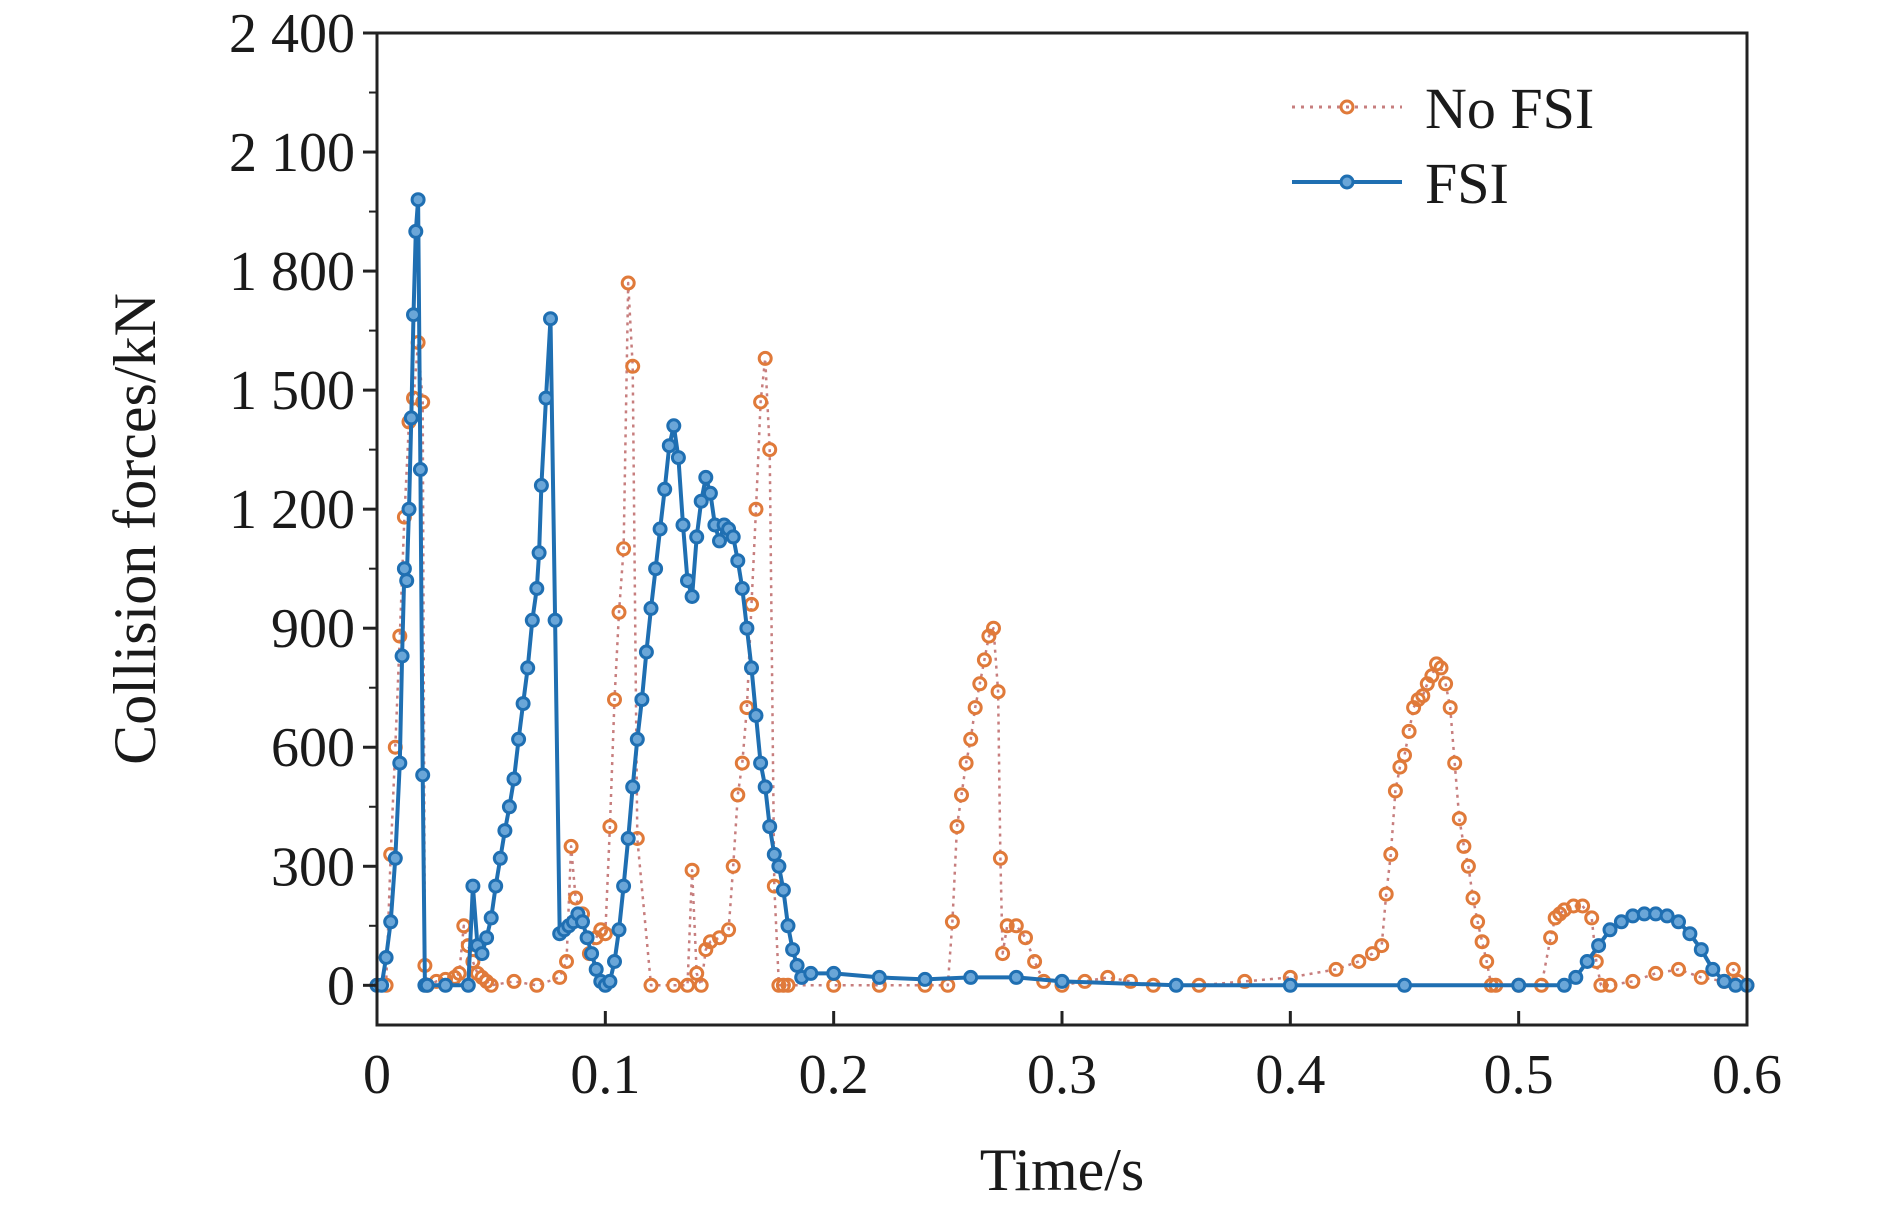 The width and height of the screenshot is (1889, 1215). Describe the element at coordinates (292, 34) in the screenshot. I see `y-tick-label: 2 400` at that location.